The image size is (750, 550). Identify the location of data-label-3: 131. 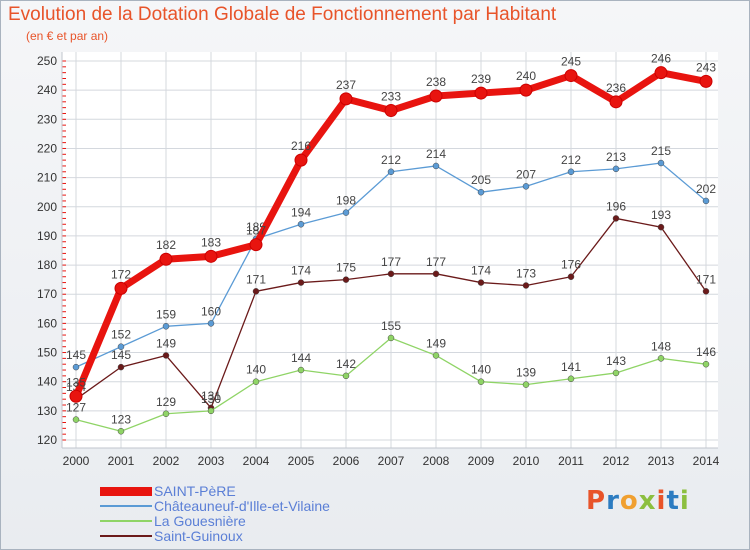
(211, 396).